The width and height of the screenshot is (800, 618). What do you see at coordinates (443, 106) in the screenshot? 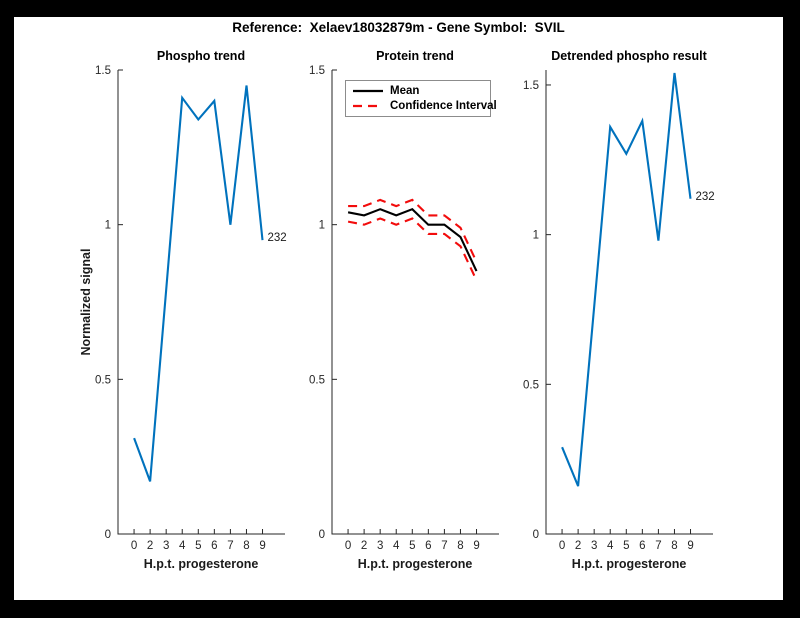
I see `legend-label-confidence-interval: Confidence Interval` at bounding box center [443, 106].